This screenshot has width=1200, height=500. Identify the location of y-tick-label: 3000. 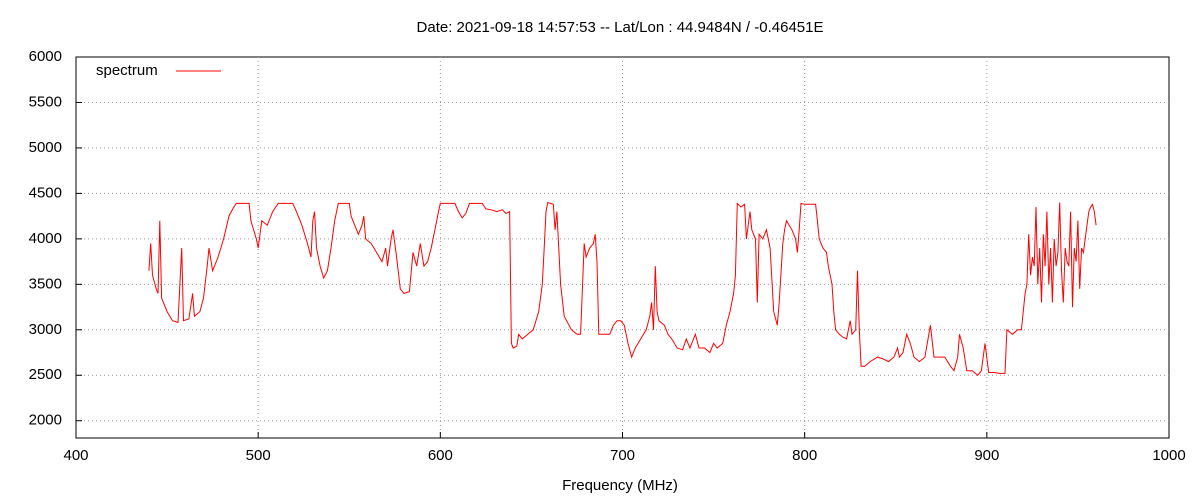
(45, 329).